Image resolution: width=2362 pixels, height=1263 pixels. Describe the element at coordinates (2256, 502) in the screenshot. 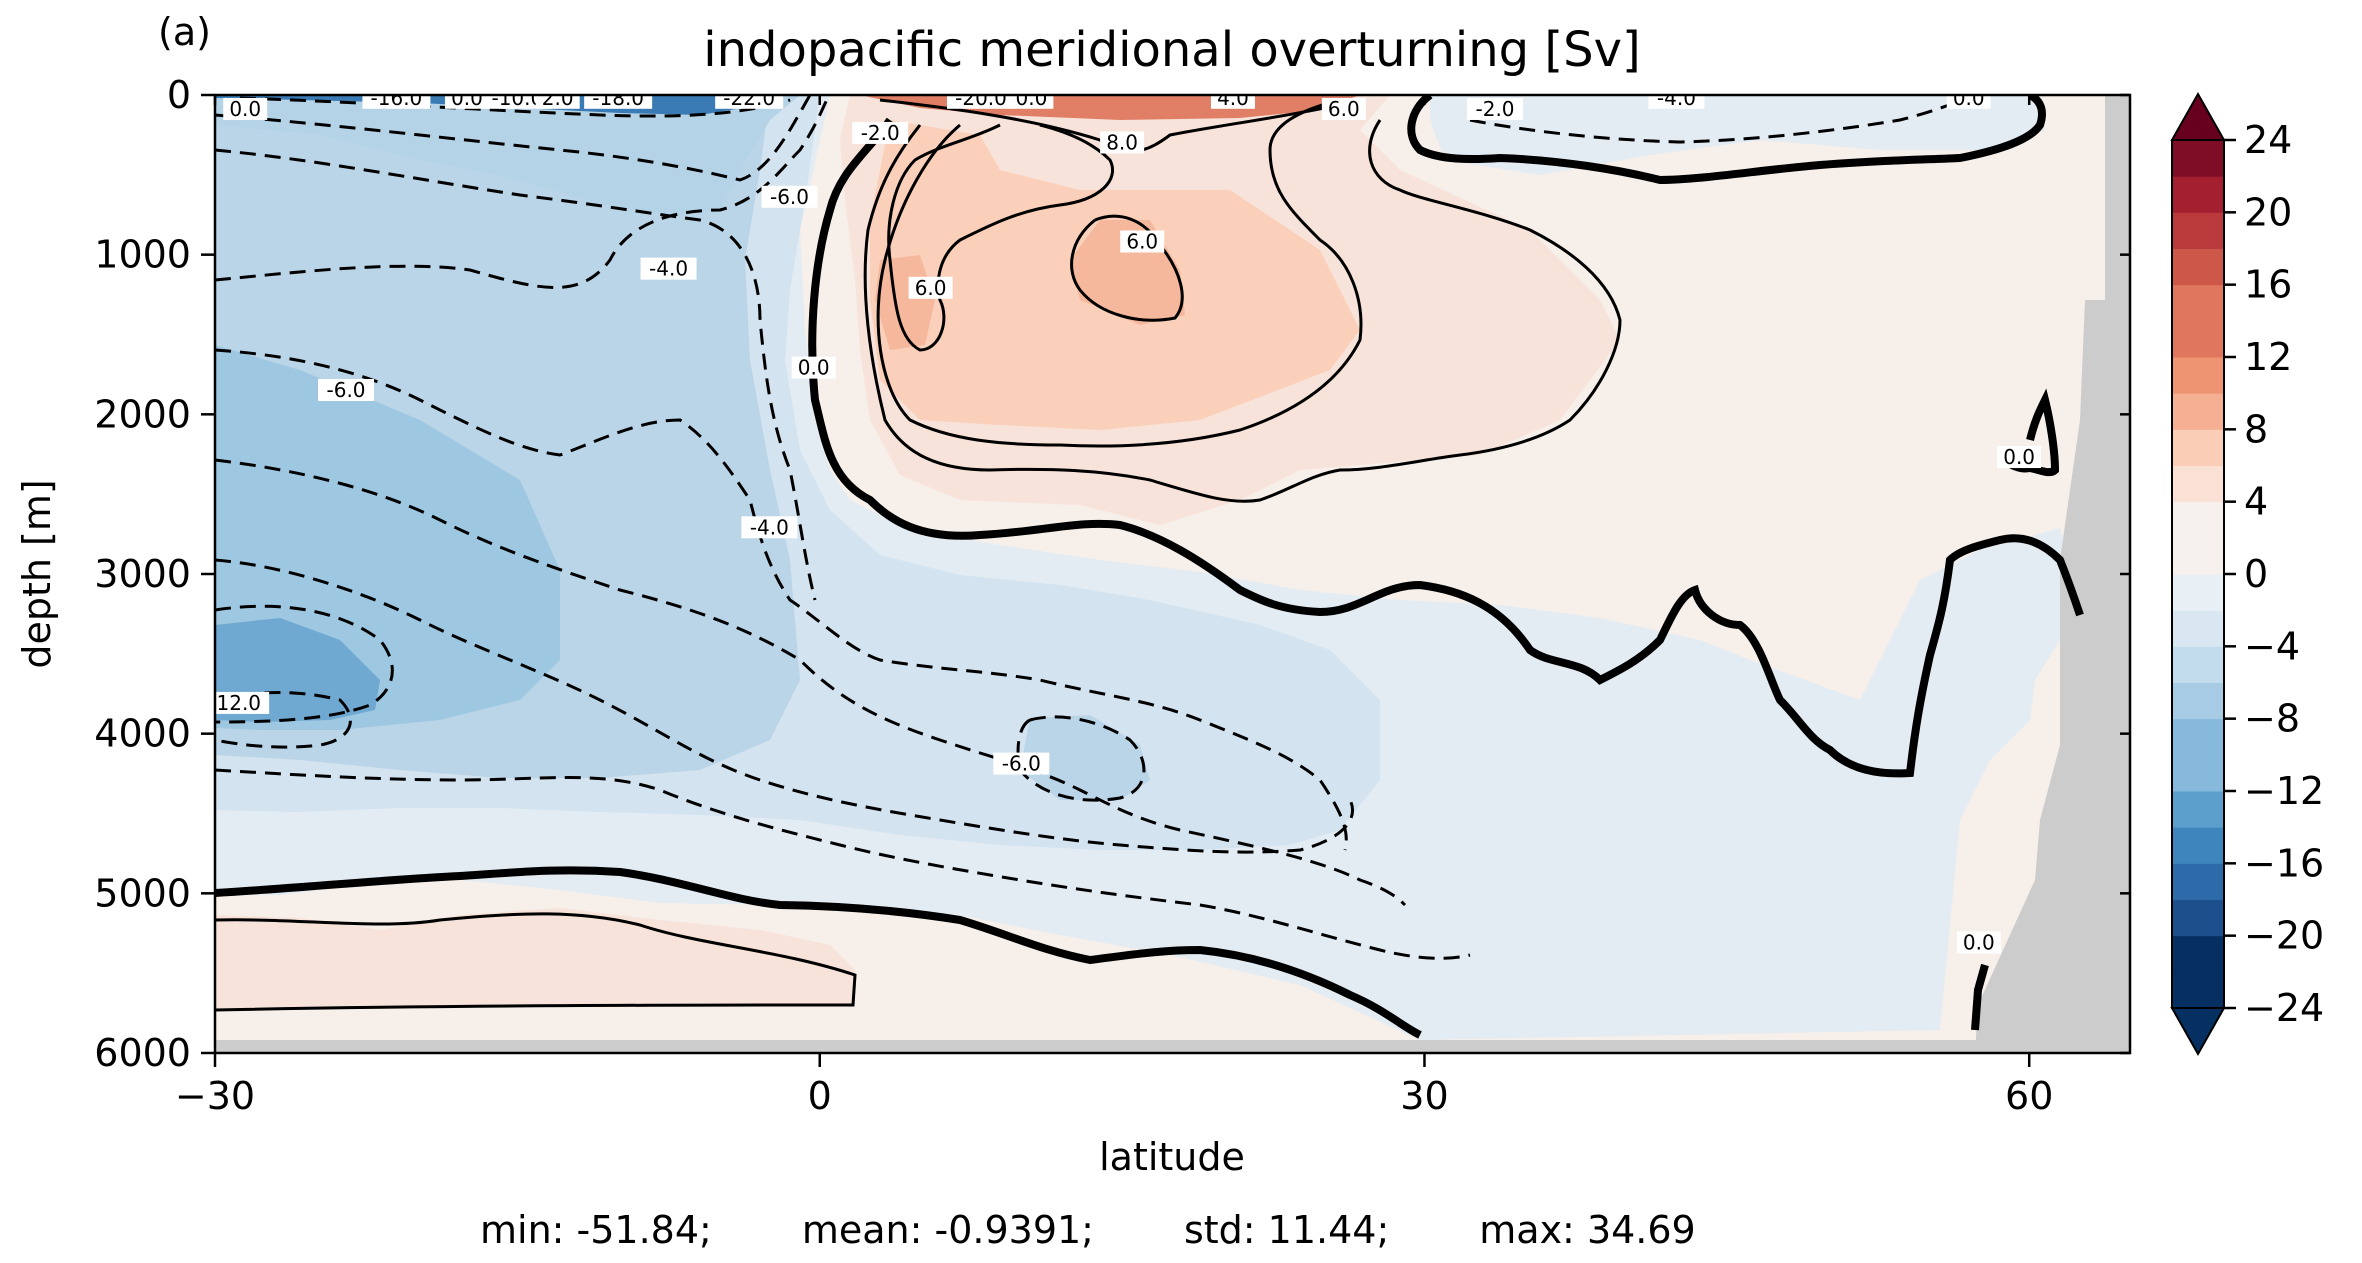

I see `colorbar-tick-label: 4` at that location.